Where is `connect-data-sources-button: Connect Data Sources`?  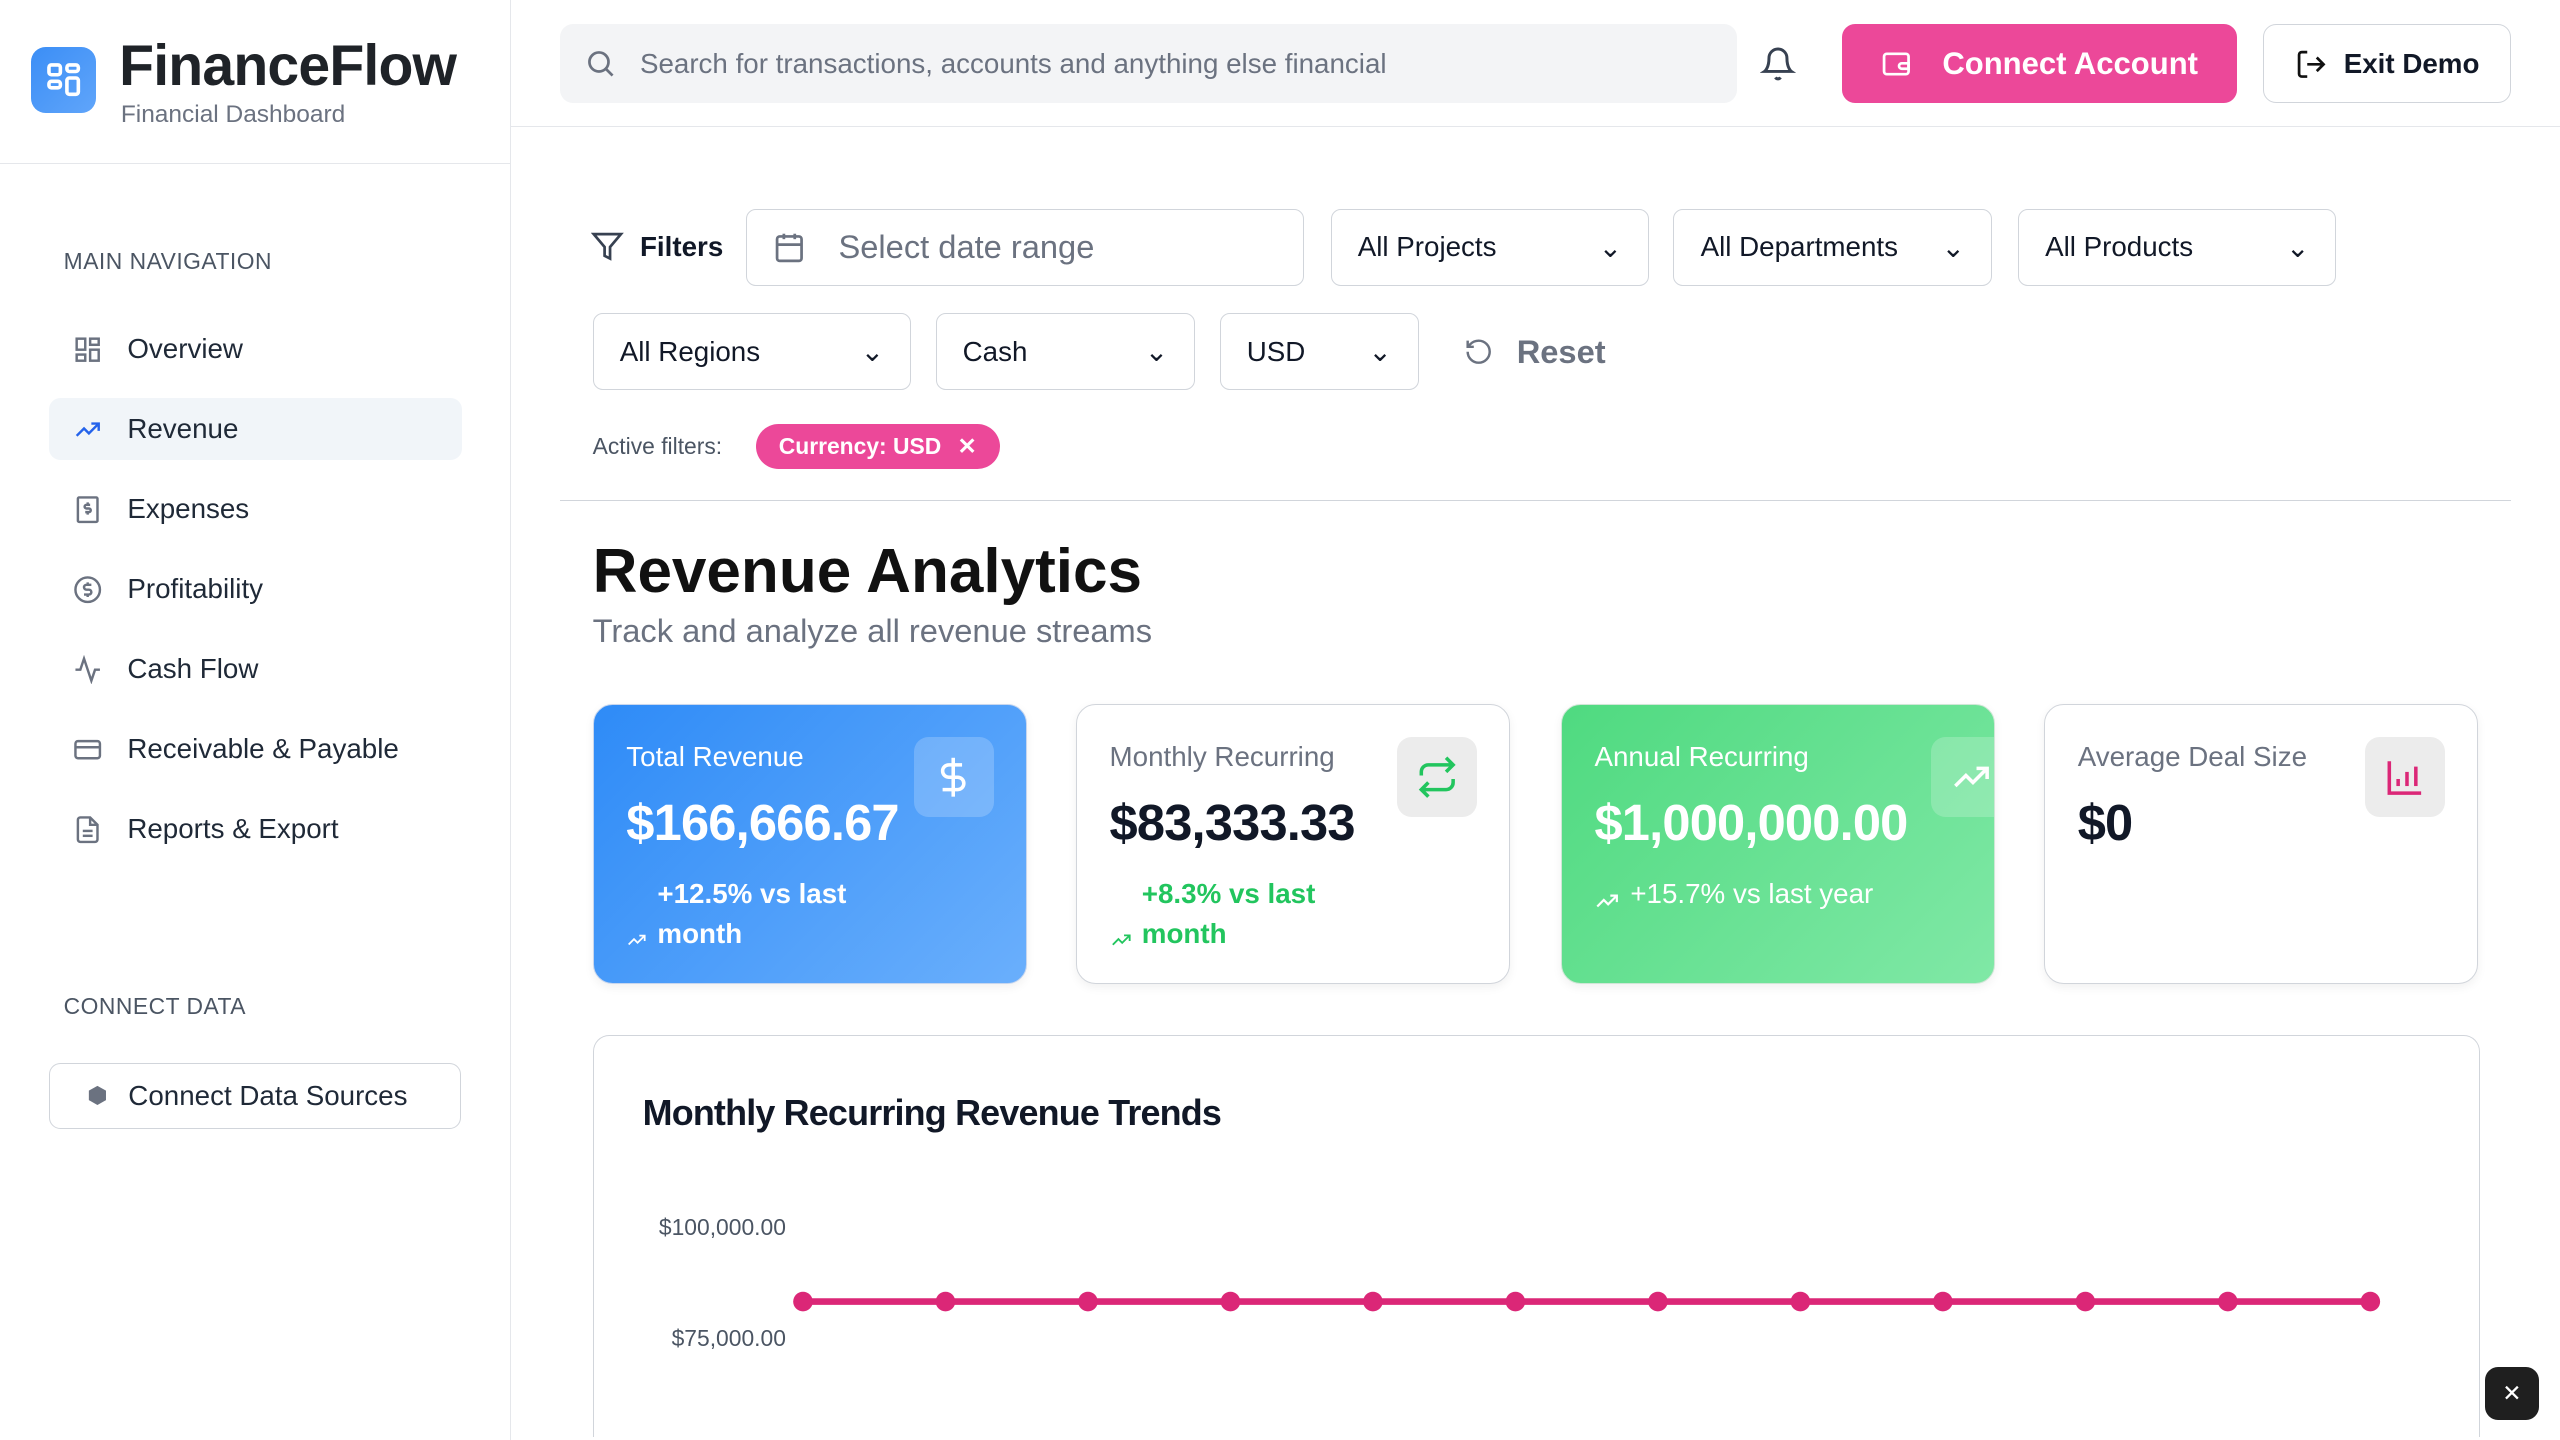
connect-data-sources-button: Connect Data Sources is located at coordinates (254, 1095).